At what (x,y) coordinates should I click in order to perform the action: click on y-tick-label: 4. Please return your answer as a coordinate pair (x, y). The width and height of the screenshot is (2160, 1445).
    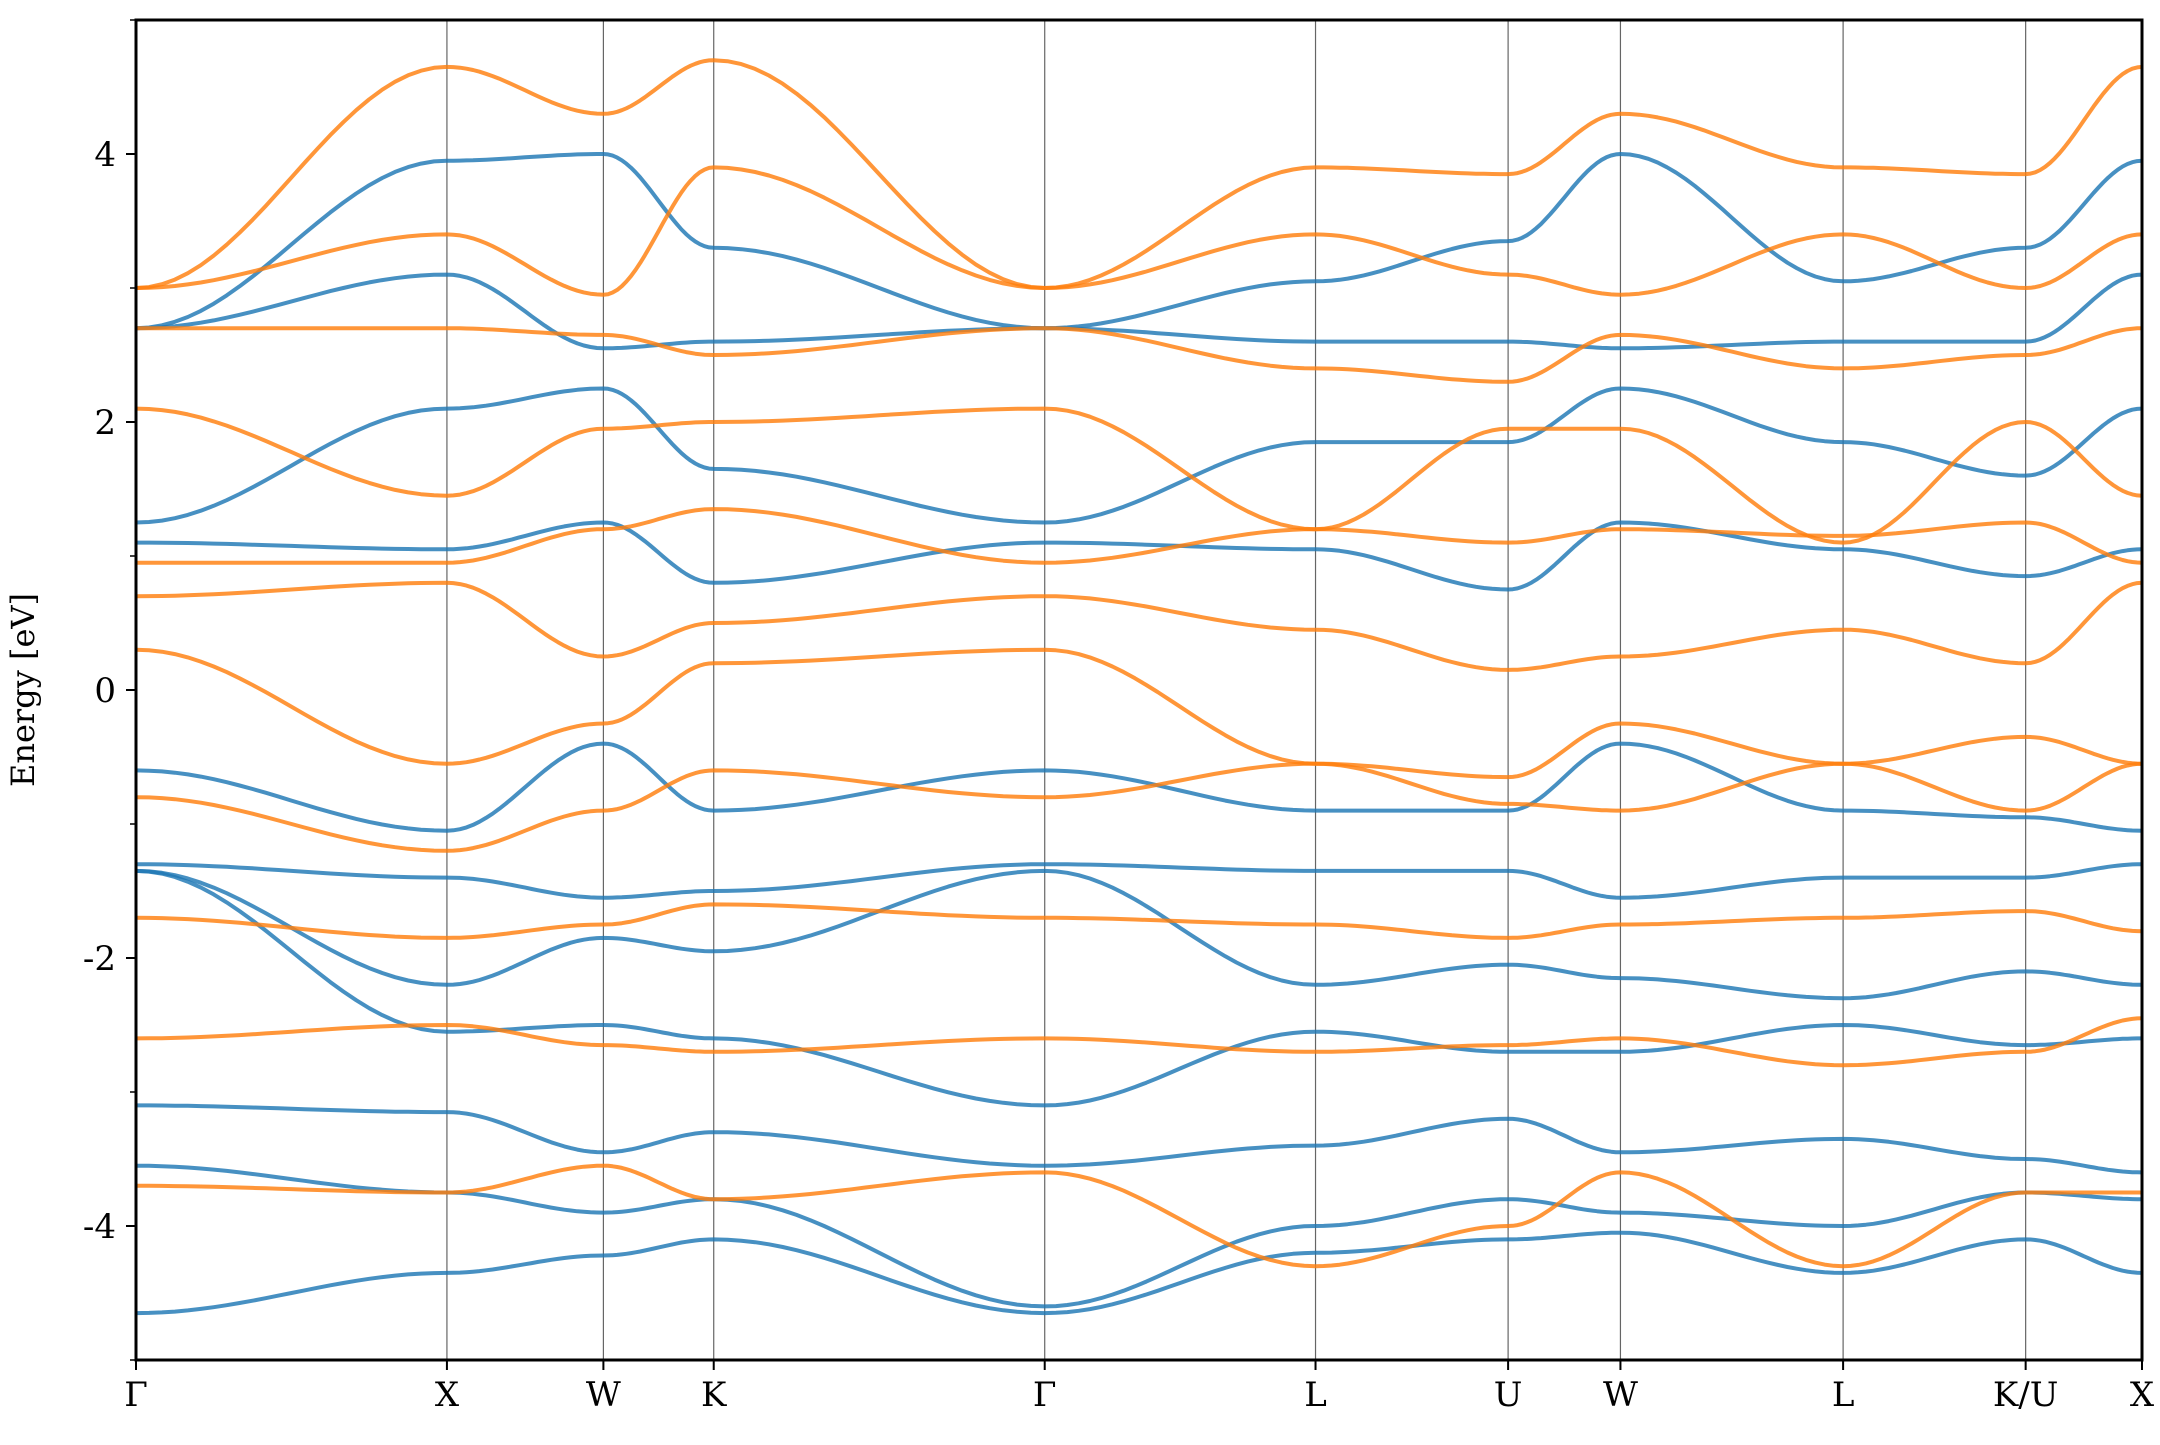
    Looking at the image, I should click on (105, 155).